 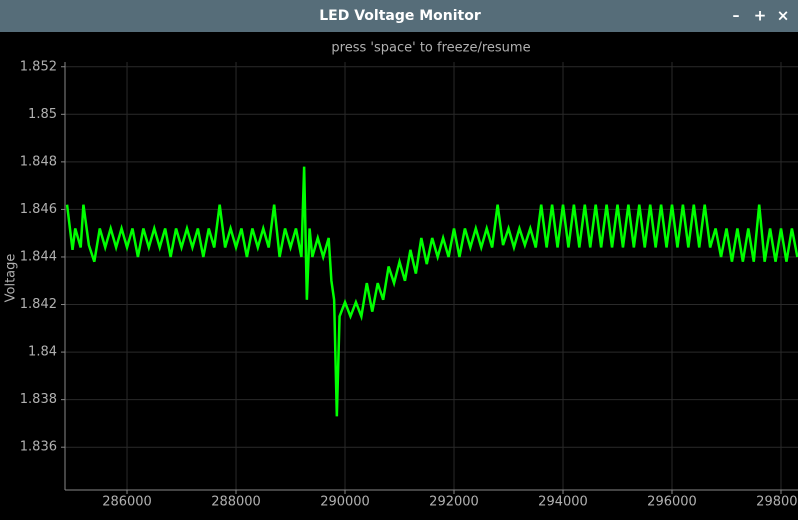 What do you see at coordinates (430, 48) in the screenshot?
I see `chart-subtitle: press 'space' to freeze/resume` at bounding box center [430, 48].